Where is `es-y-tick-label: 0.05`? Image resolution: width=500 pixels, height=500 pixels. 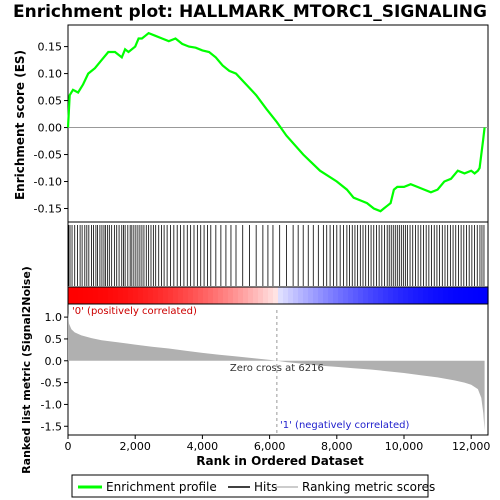
es-y-tick-label: 0.05 is located at coordinates (50, 101).